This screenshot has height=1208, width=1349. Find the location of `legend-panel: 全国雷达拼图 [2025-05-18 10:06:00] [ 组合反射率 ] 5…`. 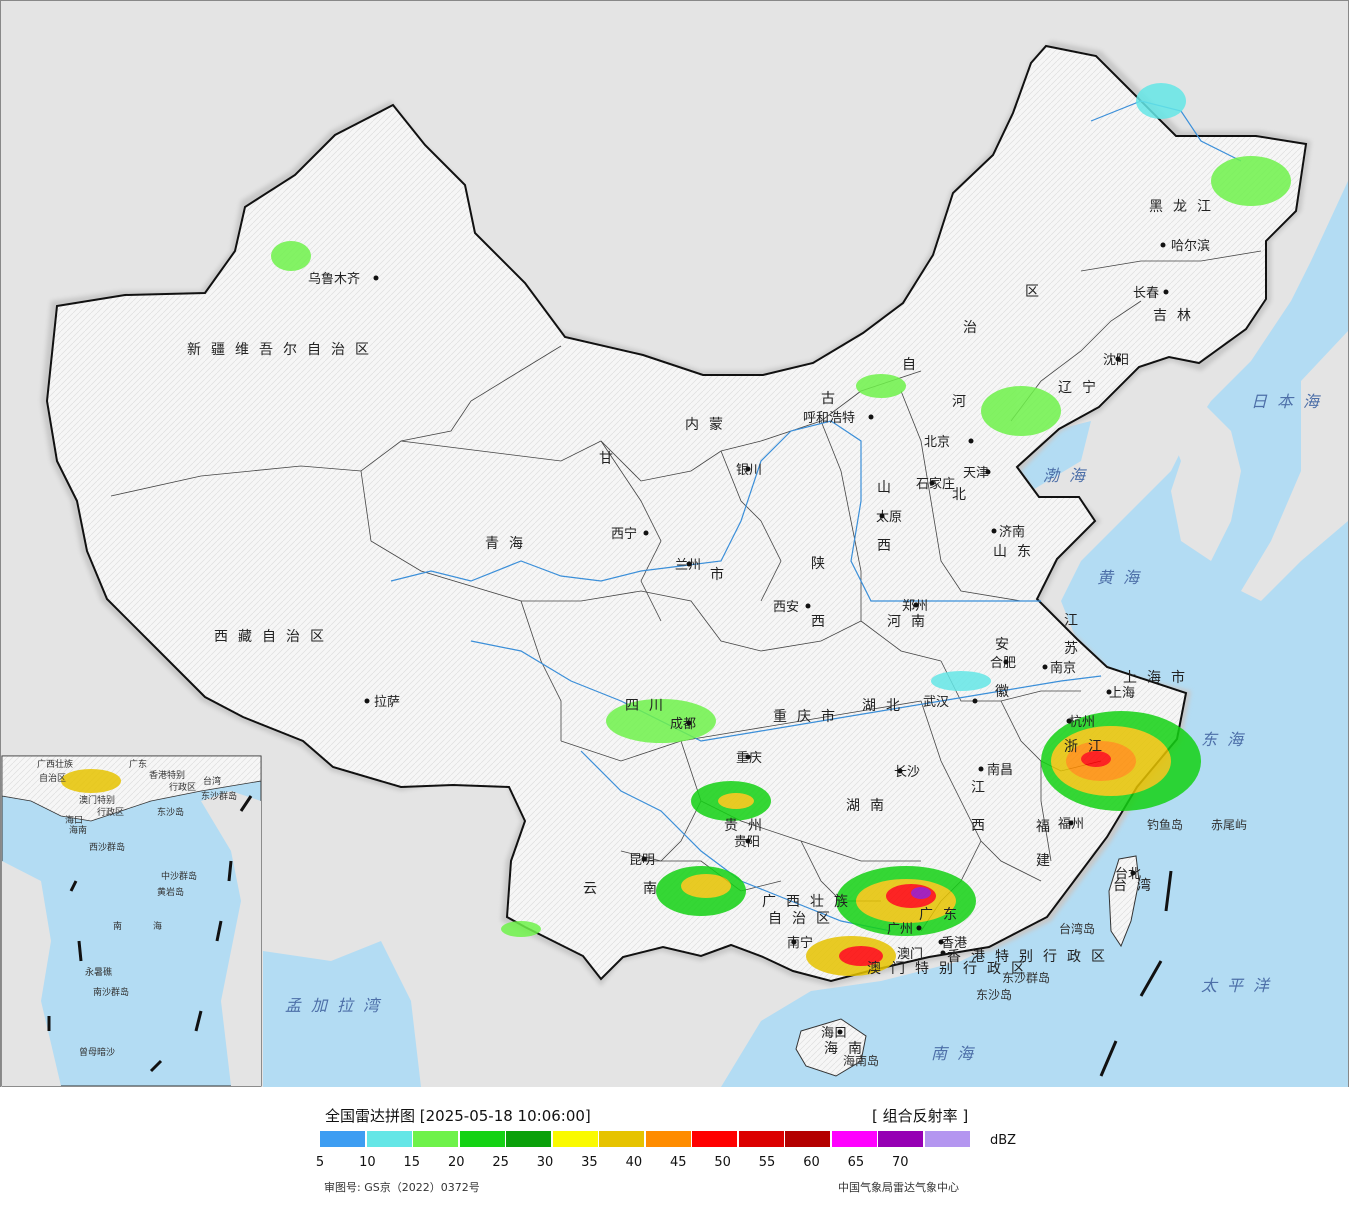

legend-panel: 全国雷达拼图 [2025-05-18 10:06:00] [ 组合反射率 ] 5… is located at coordinates (674, 1147).